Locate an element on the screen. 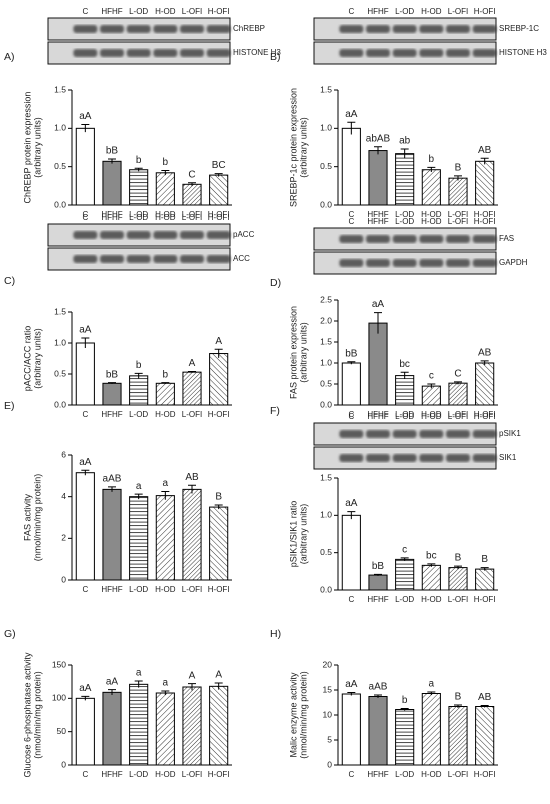 The width and height of the screenshot is (550, 804). blot-label: pSIK1 is located at coordinates (510, 433).